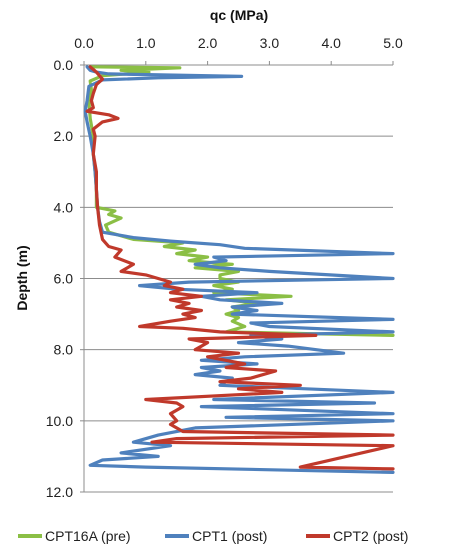  I want to click on legend-item-2: CPT1 (post), so click(216, 536).